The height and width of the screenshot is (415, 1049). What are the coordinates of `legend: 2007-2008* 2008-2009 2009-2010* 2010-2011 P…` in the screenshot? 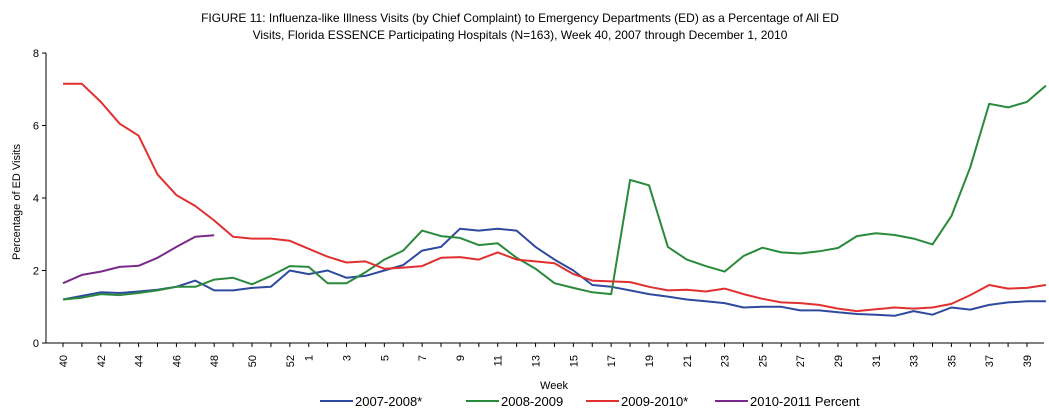 It's located at (590, 401).